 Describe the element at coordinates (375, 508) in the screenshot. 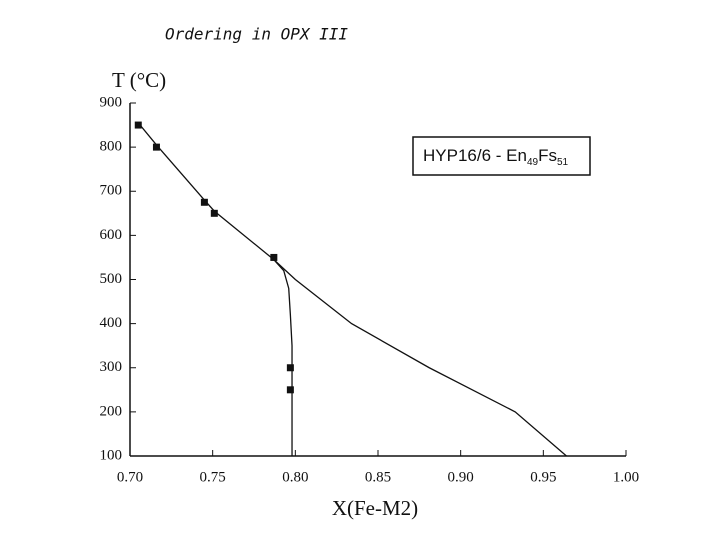

I see `x-axis-label: X(Fe-M2)` at that location.